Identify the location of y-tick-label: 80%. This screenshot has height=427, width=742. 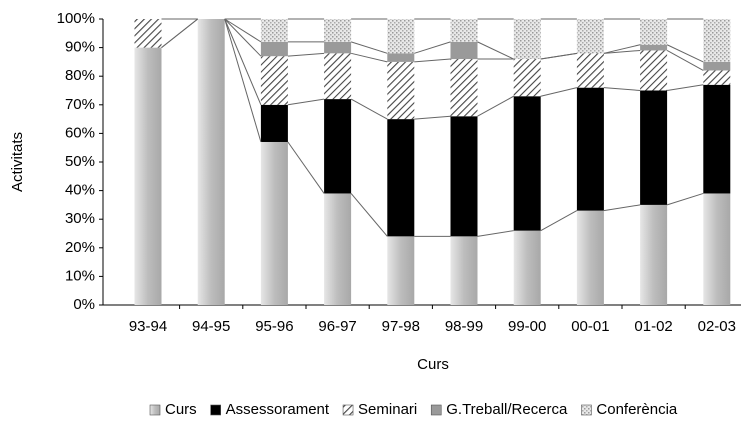
(80, 75).